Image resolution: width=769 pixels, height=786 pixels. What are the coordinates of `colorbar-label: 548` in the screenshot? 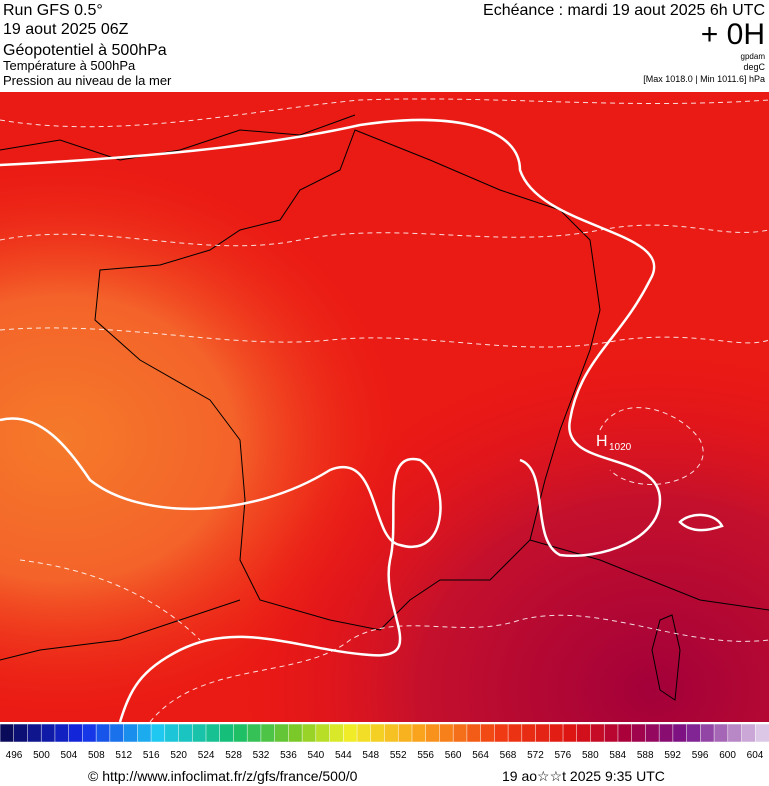 It's located at (370, 755).